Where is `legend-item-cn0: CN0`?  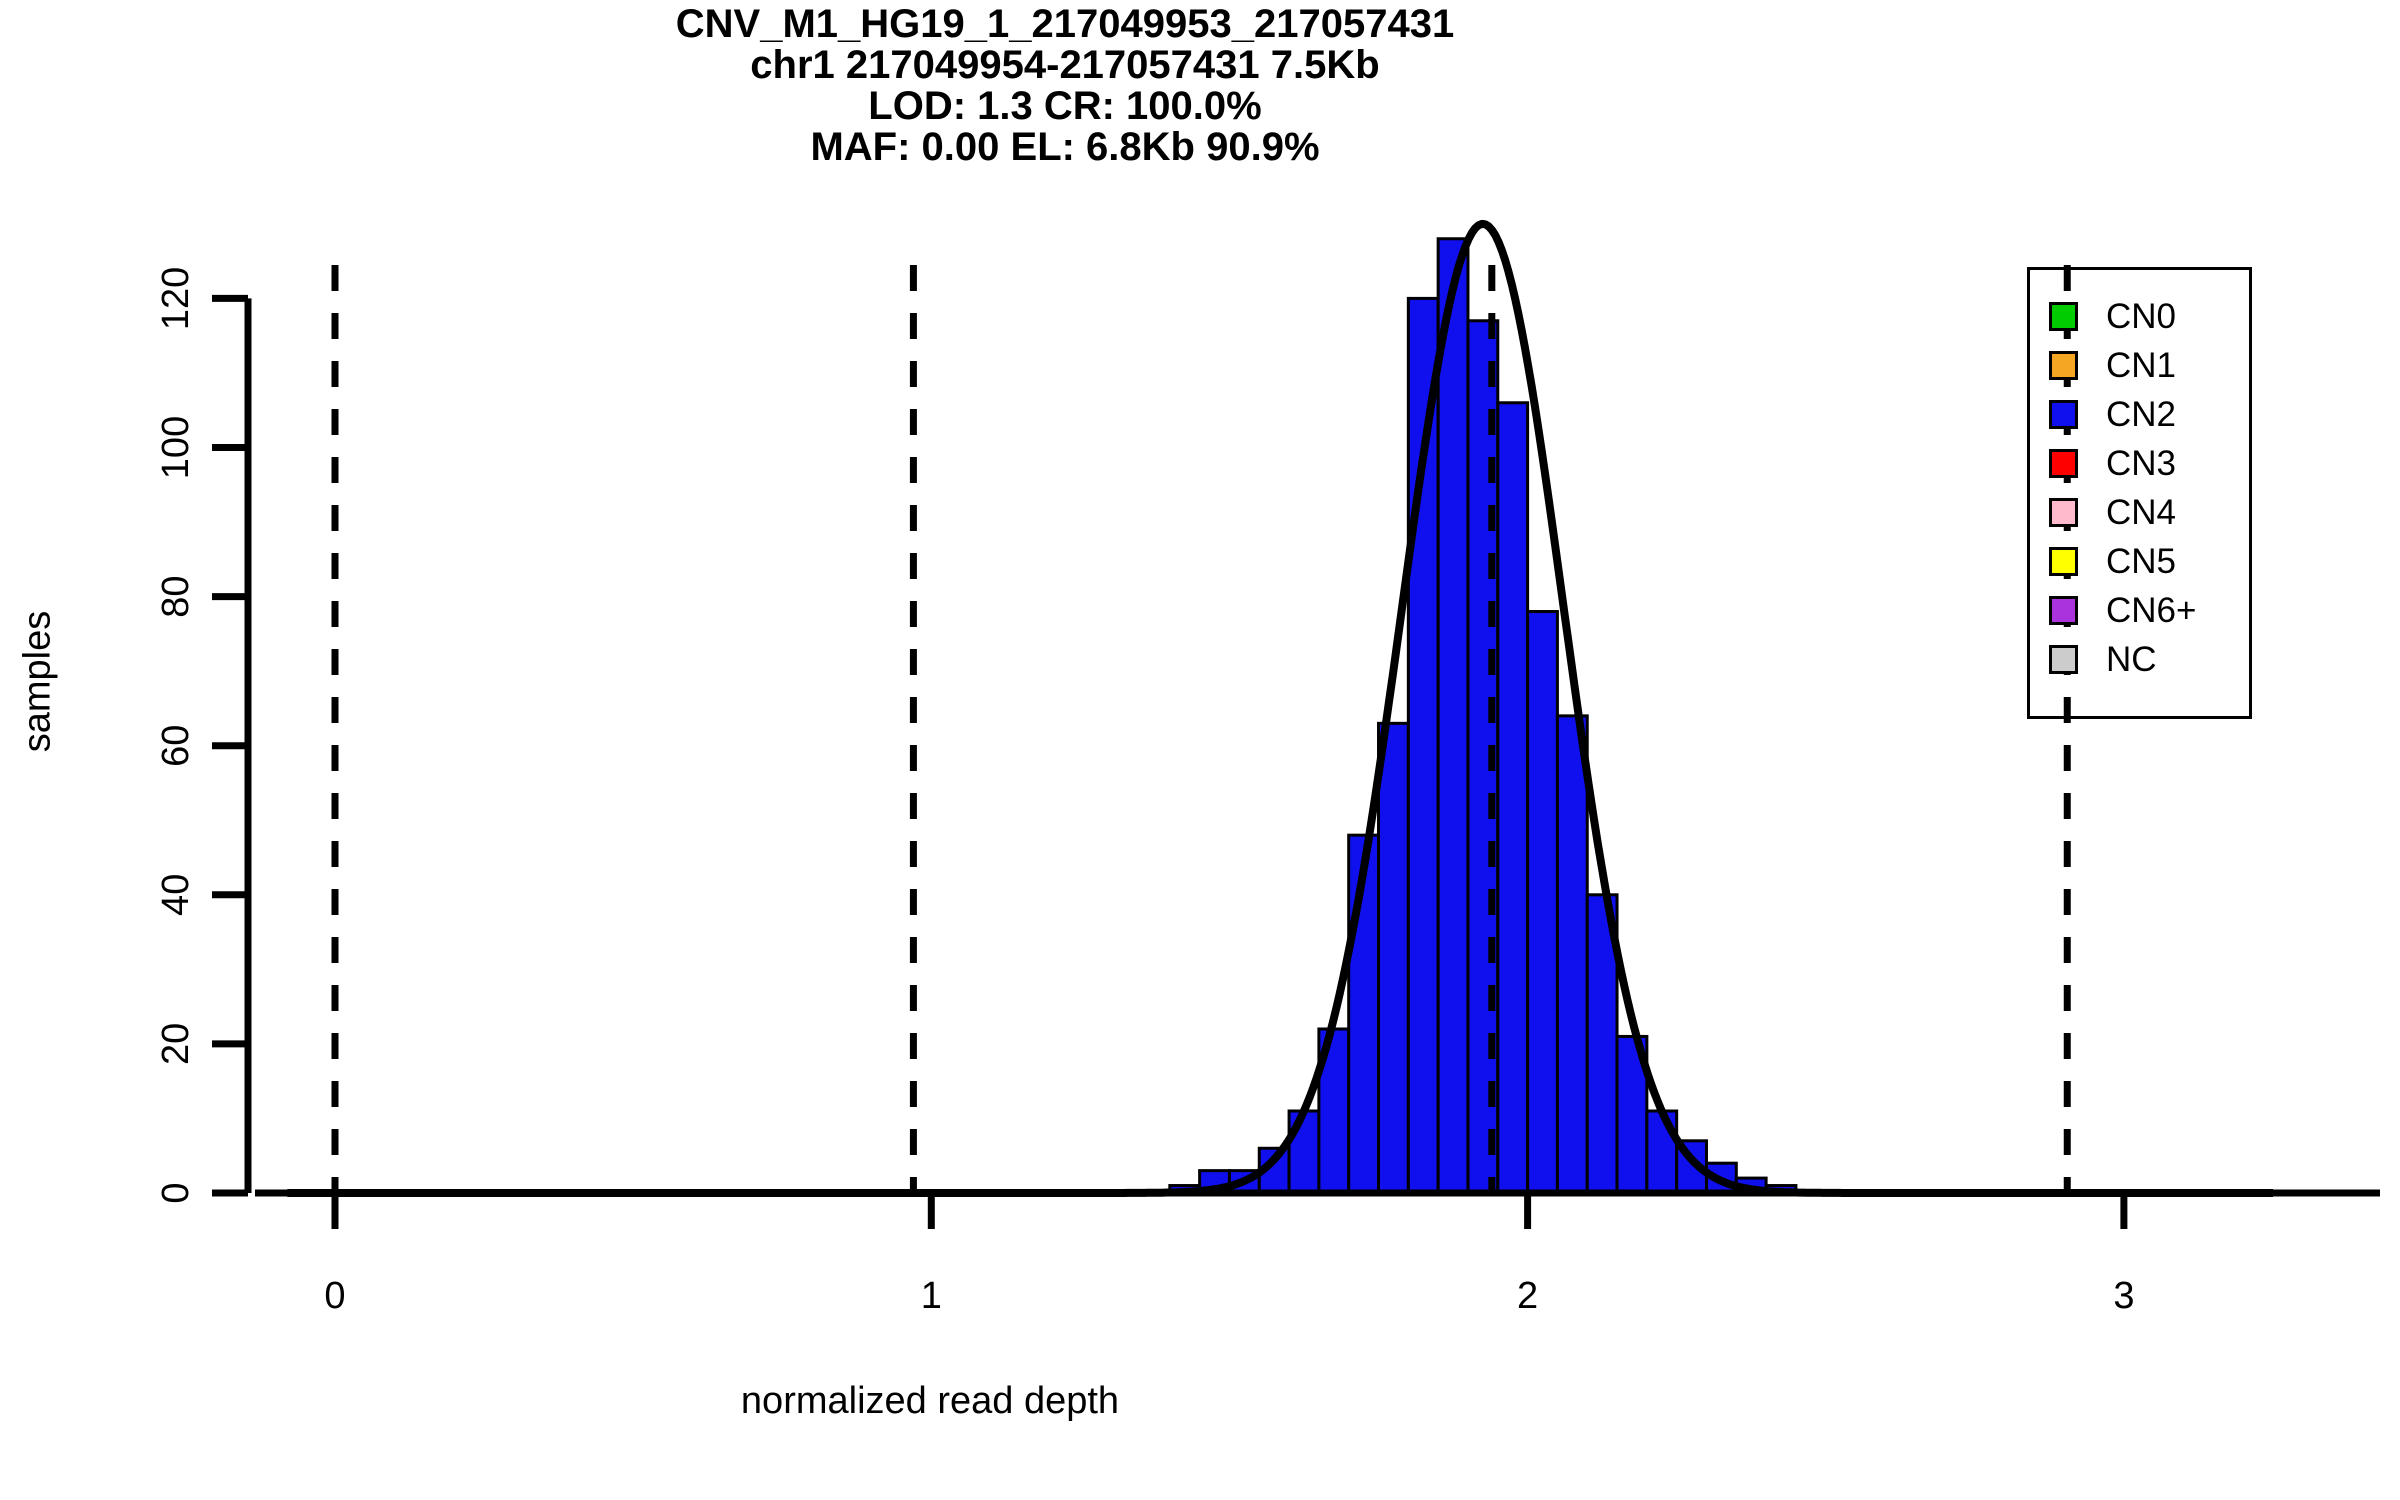
legend-item-cn0: CN0 is located at coordinates (2150, 316).